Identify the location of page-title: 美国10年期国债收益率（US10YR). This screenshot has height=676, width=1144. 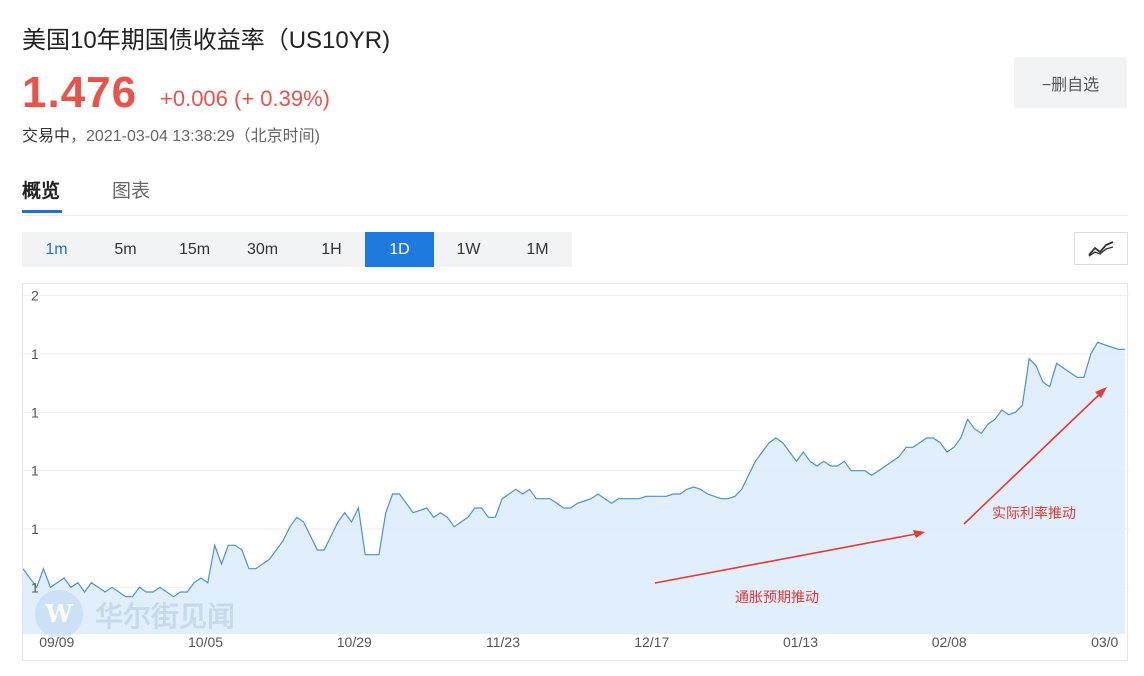
(206, 40).